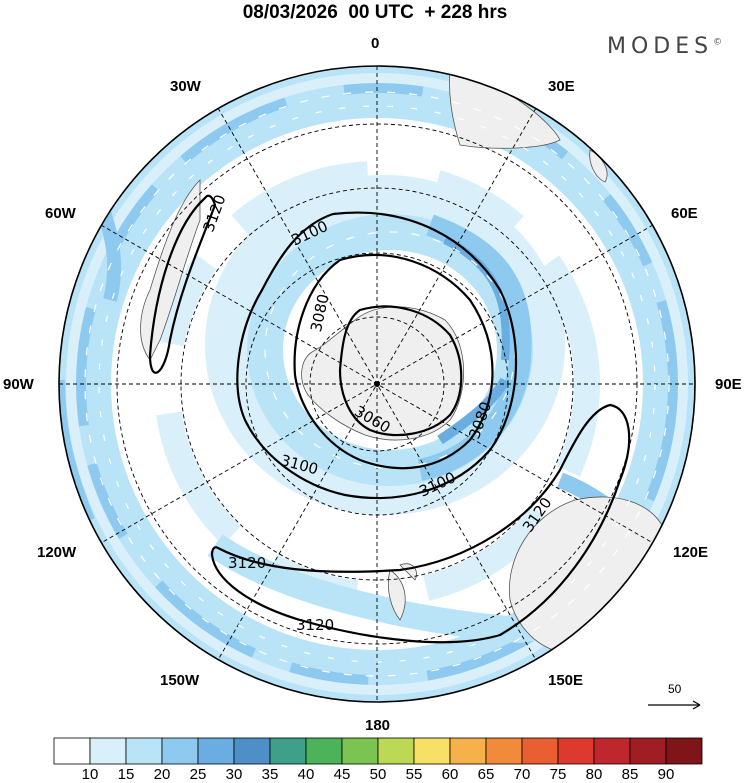  What do you see at coordinates (414, 774) in the screenshot?
I see `colorbar-tick-label: 55` at bounding box center [414, 774].